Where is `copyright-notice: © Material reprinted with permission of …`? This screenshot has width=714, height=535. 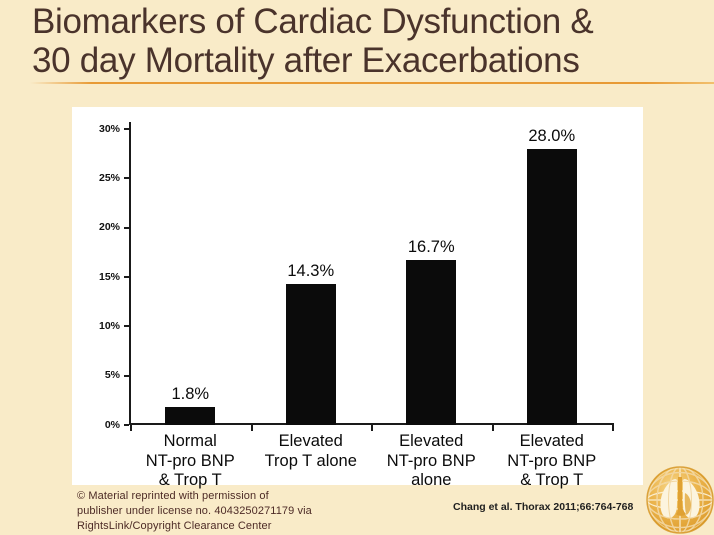 copyright-notice: © Material reprinted with permission of … is located at coordinates (194, 512).